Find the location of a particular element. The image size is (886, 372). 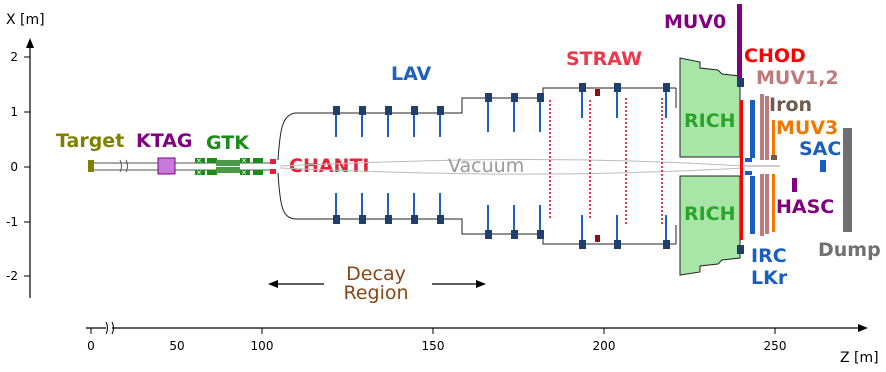

y-axis is located at coordinates (29, 168).